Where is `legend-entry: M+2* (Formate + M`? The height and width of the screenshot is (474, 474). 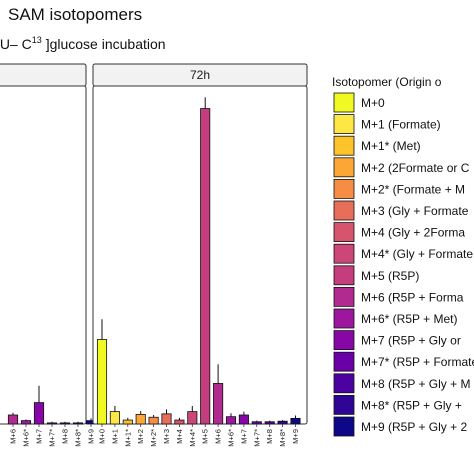
legend-entry: M+2* (Formate + M is located at coordinates (413, 189).